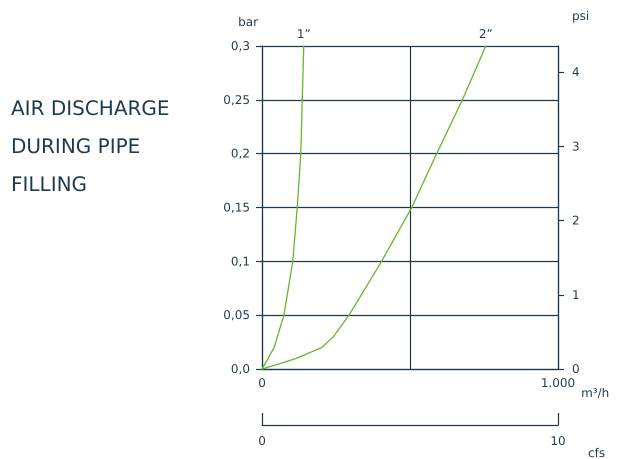  Describe the element at coordinates (240, 369) in the screenshot. I see `y-tick-label: 0,0` at that location.